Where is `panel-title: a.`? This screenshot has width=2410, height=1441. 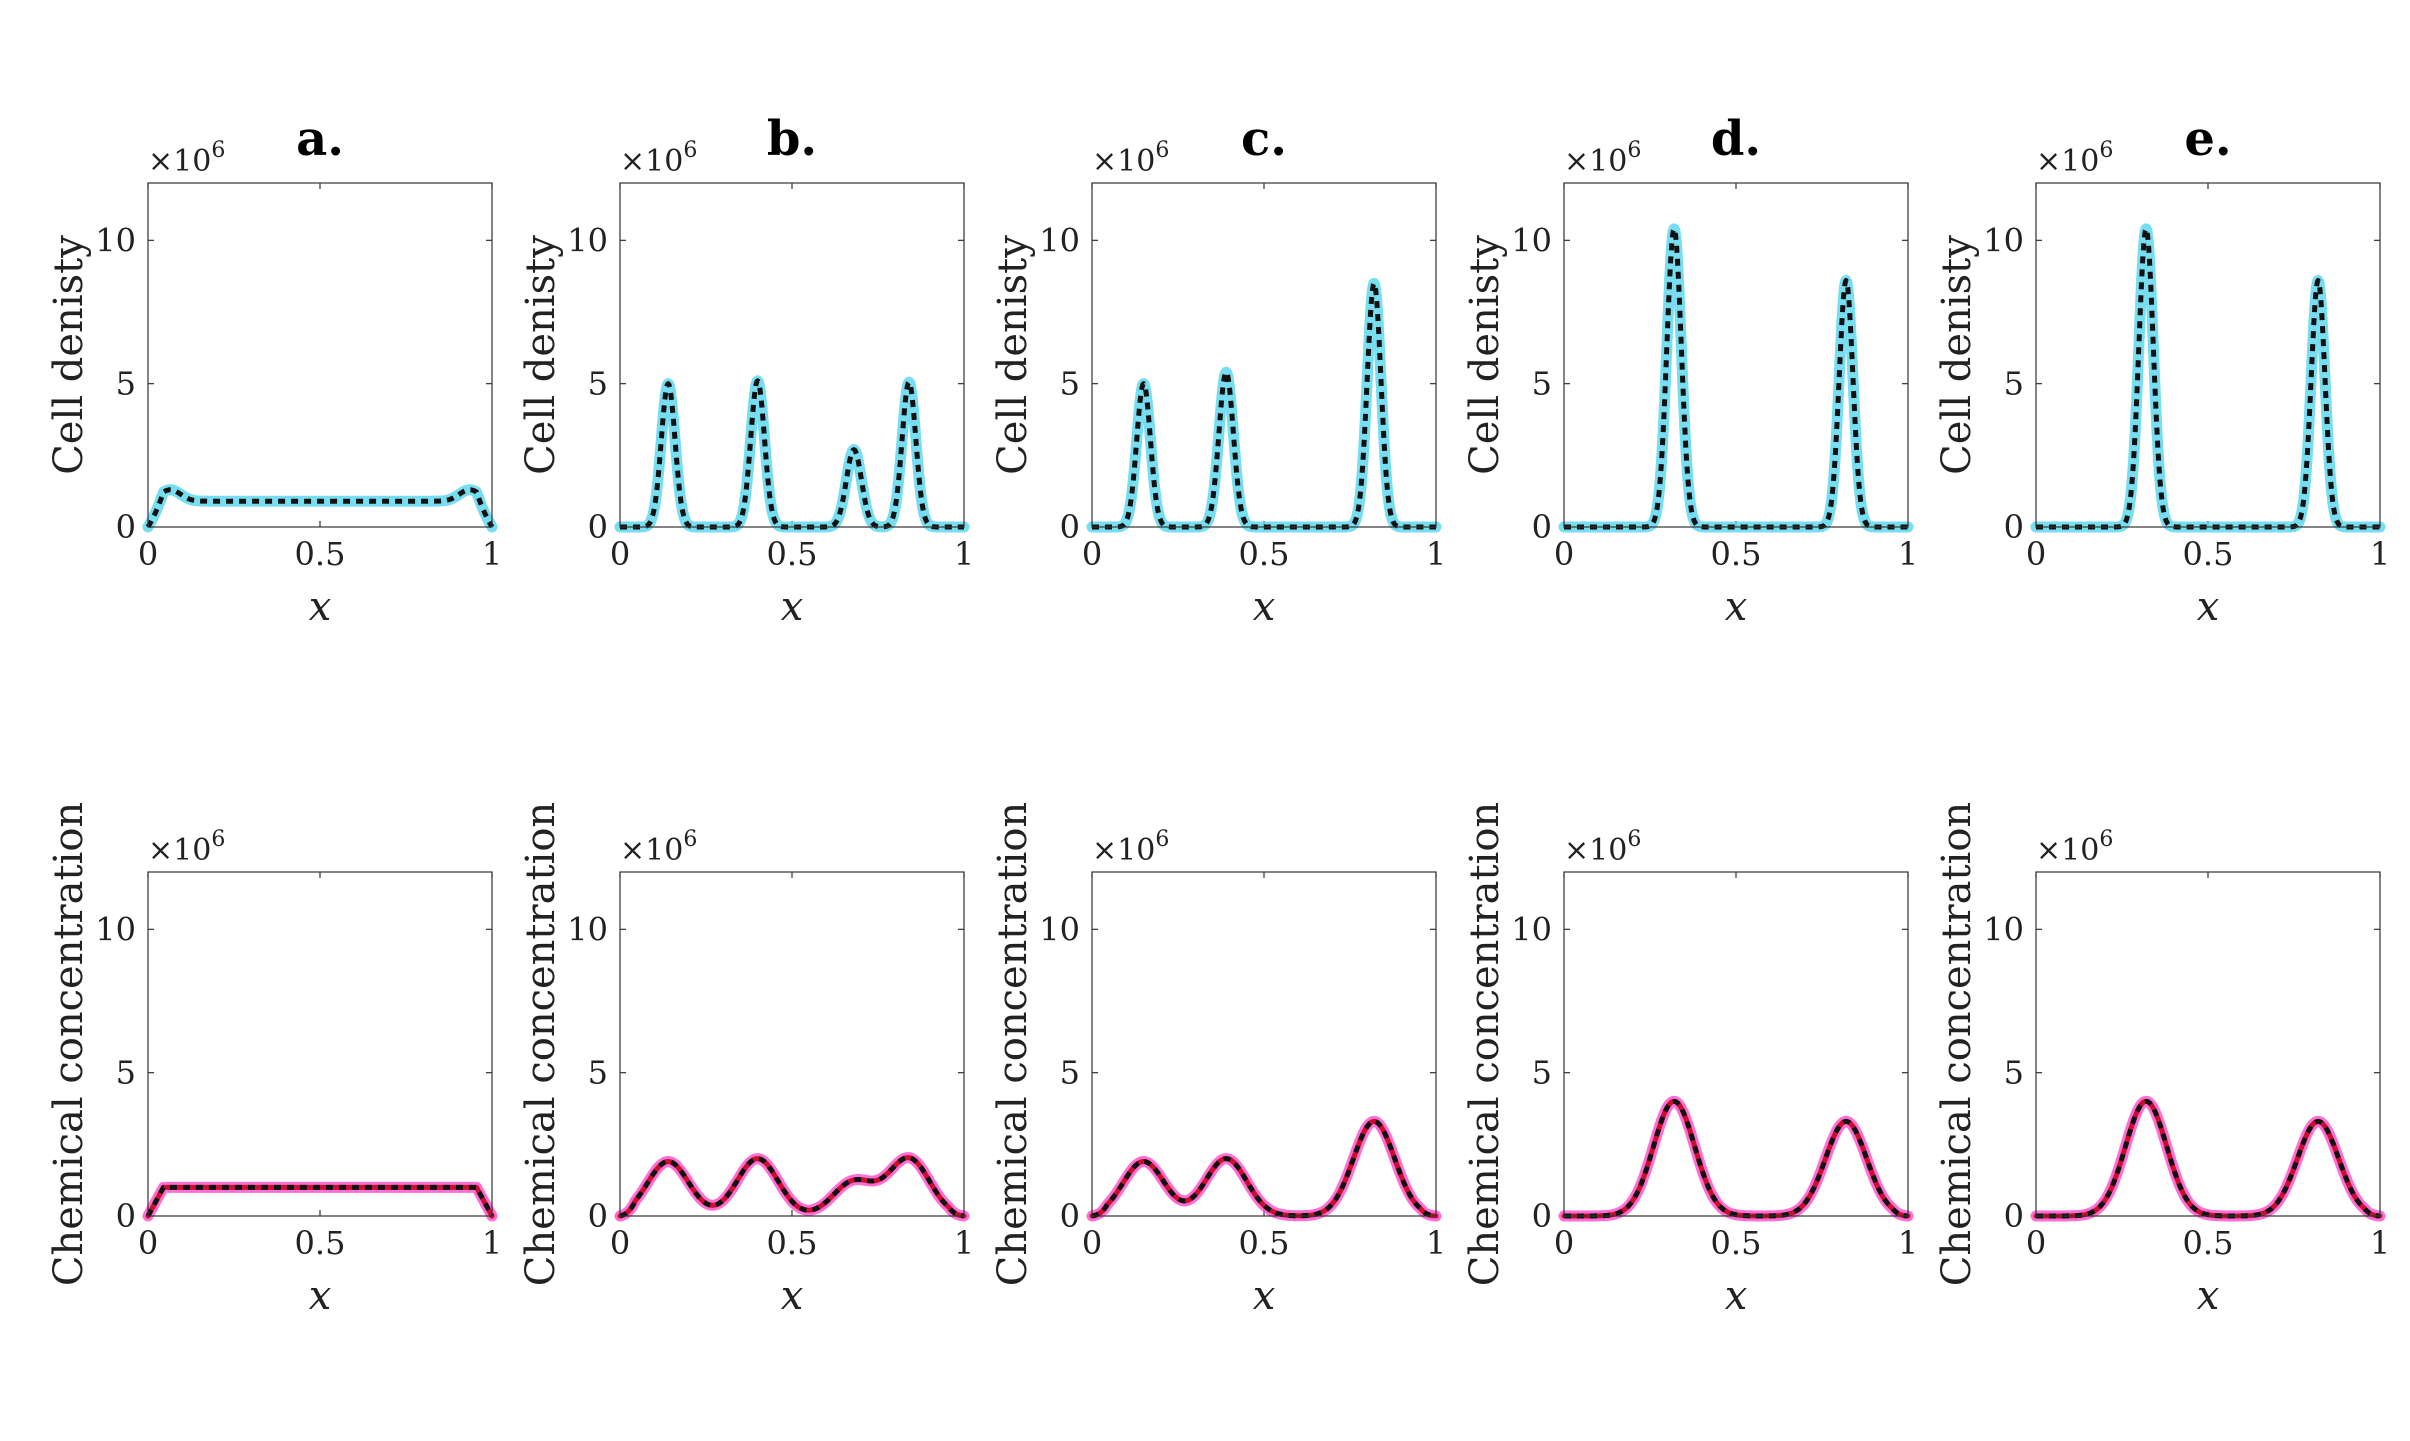 panel-title: a. is located at coordinates (320, 139).